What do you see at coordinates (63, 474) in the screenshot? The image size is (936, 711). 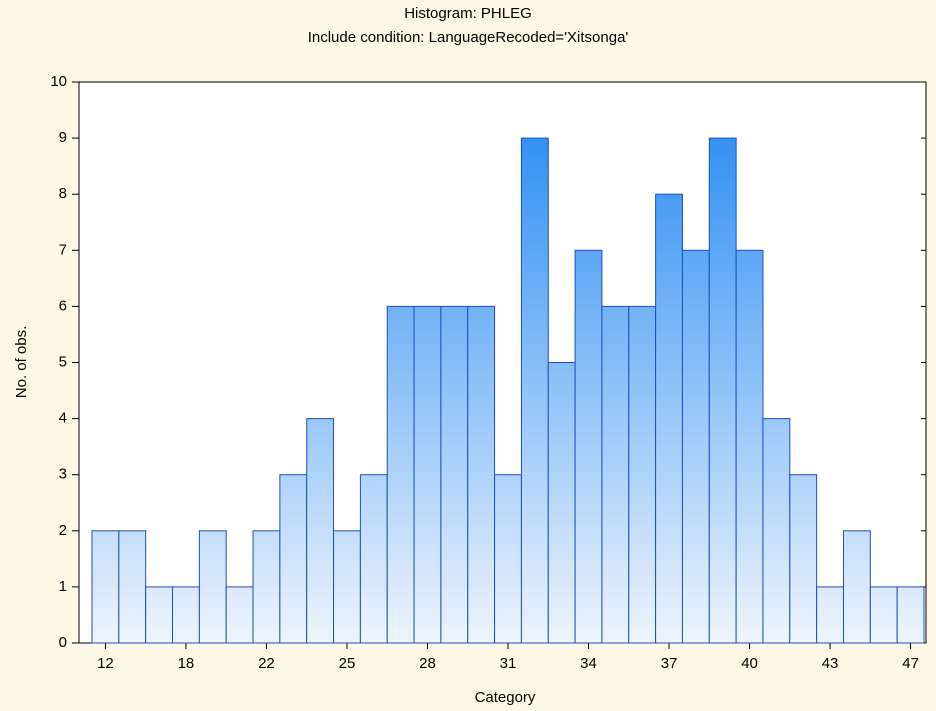 I see `y-tick-label: 3` at bounding box center [63, 474].